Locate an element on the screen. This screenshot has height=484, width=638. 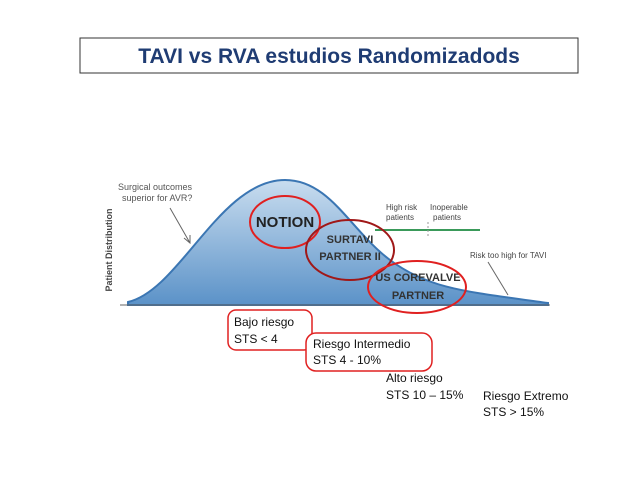
note: Surgical outcomes is located at coordinates (155, 187).